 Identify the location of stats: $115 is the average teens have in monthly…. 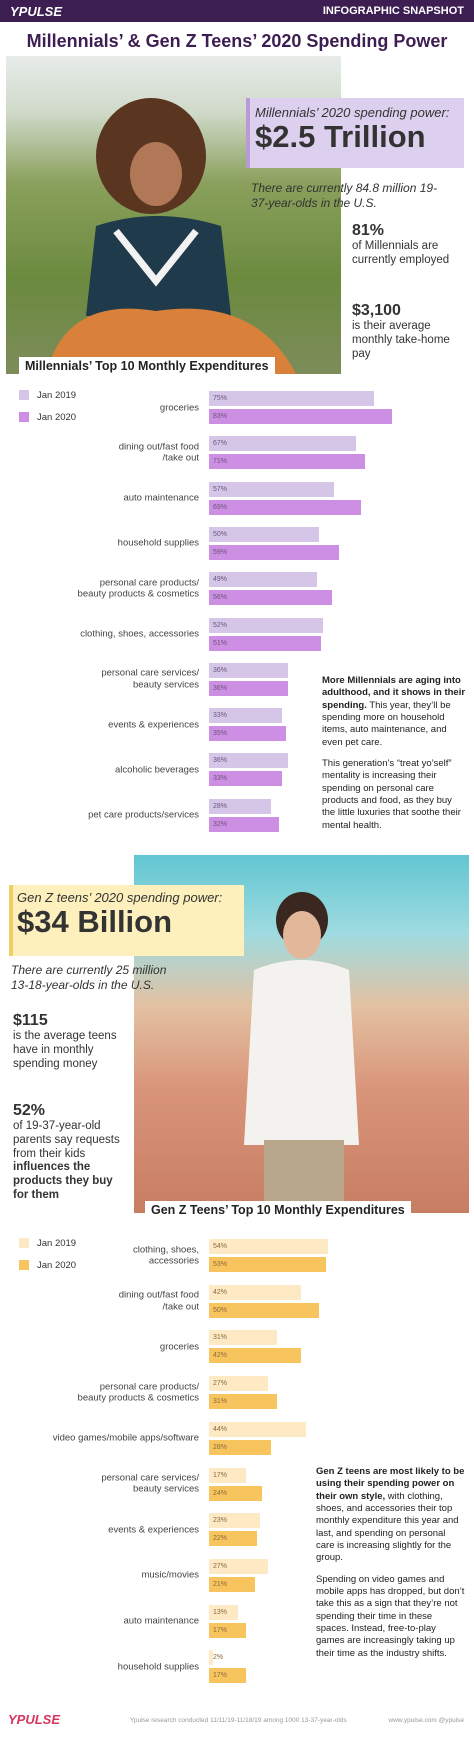
(70, 1107).